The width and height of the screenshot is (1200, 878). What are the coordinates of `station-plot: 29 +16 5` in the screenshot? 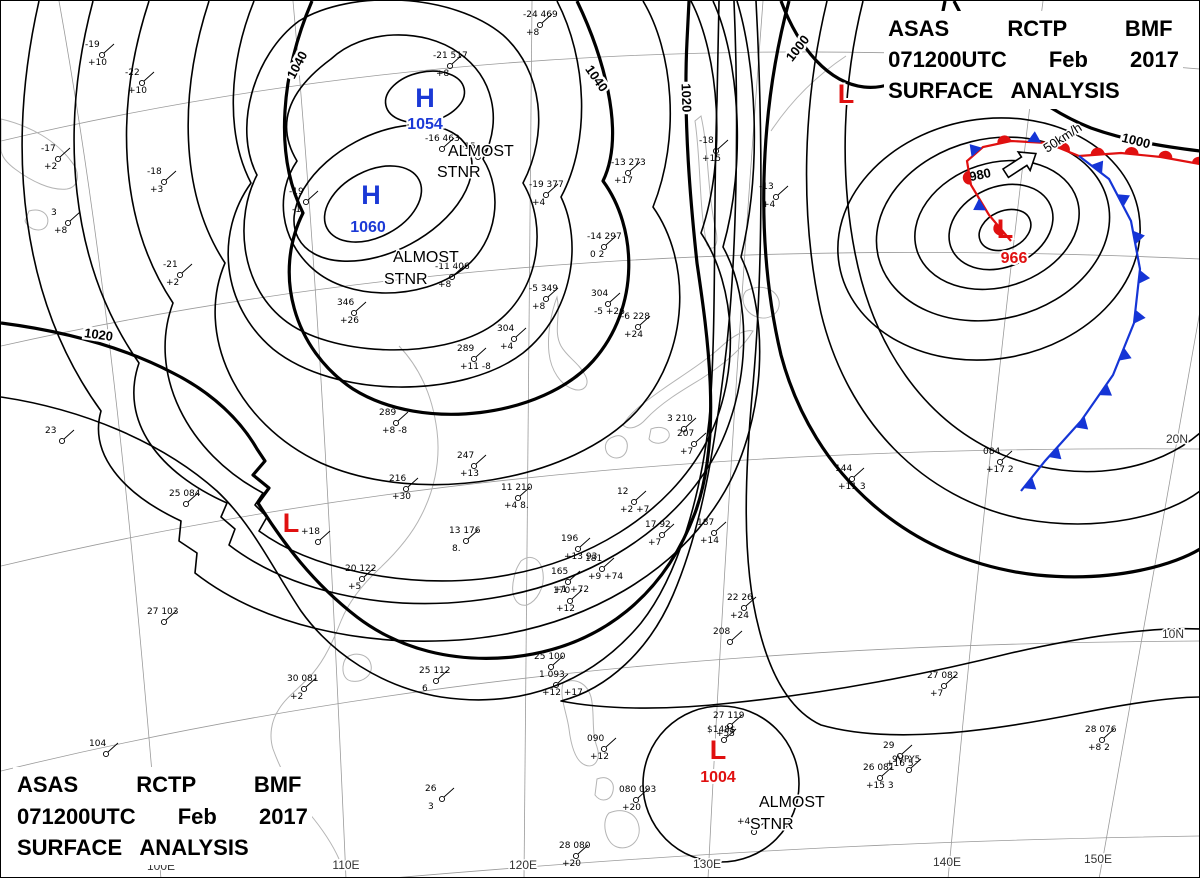 It's located at (898, 755).